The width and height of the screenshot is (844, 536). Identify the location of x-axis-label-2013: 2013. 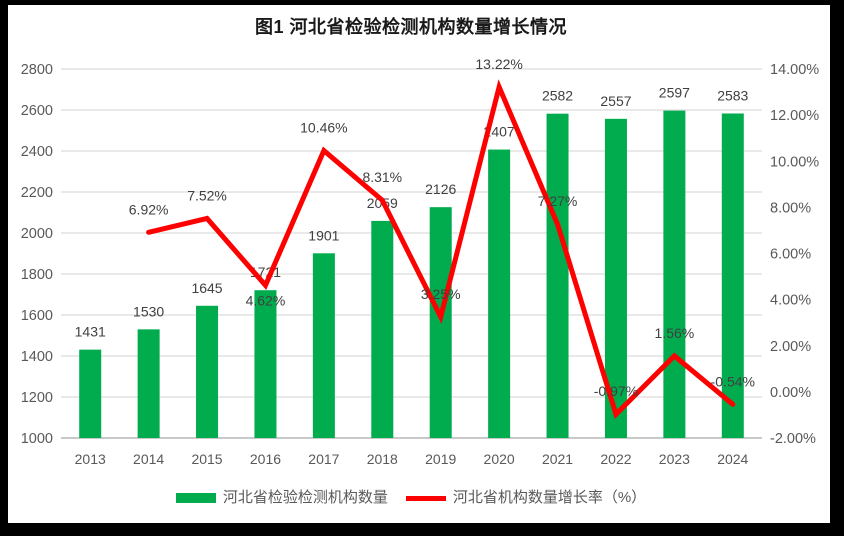
(90, 459).